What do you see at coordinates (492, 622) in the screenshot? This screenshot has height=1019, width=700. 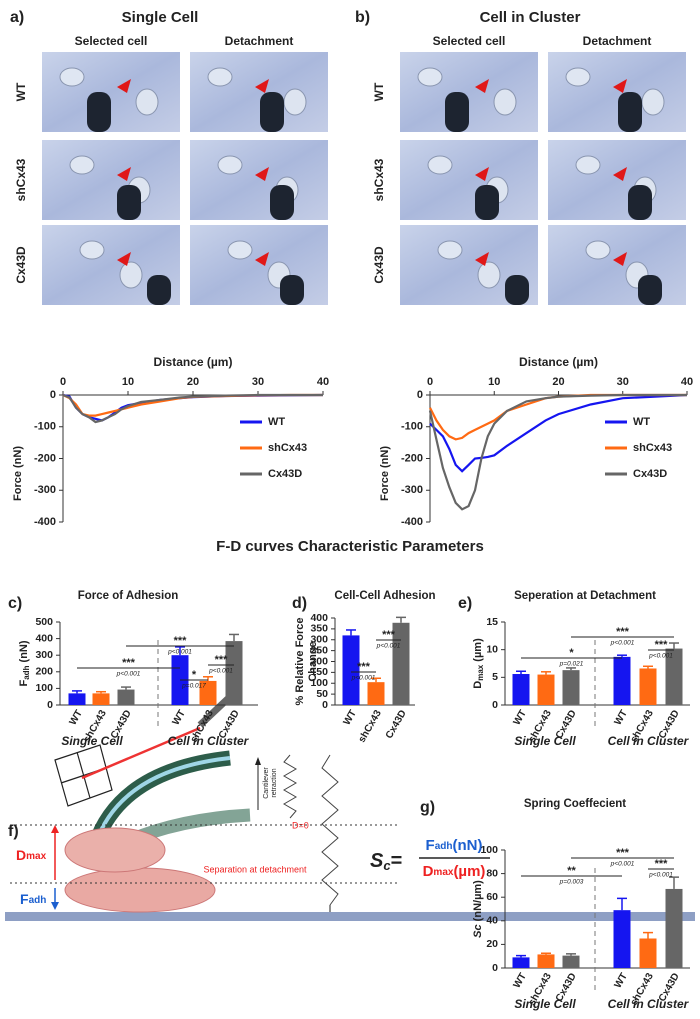 I see `y-tick-label: 15` at bounding box center [492, 622].